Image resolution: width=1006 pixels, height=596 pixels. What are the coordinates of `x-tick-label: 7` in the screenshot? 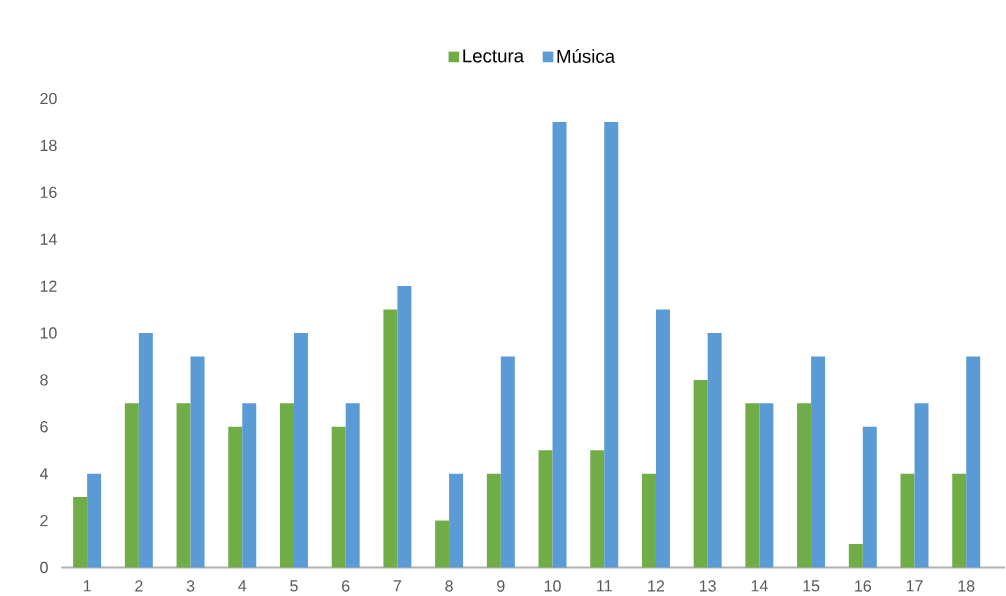 It's located at (397, 586).